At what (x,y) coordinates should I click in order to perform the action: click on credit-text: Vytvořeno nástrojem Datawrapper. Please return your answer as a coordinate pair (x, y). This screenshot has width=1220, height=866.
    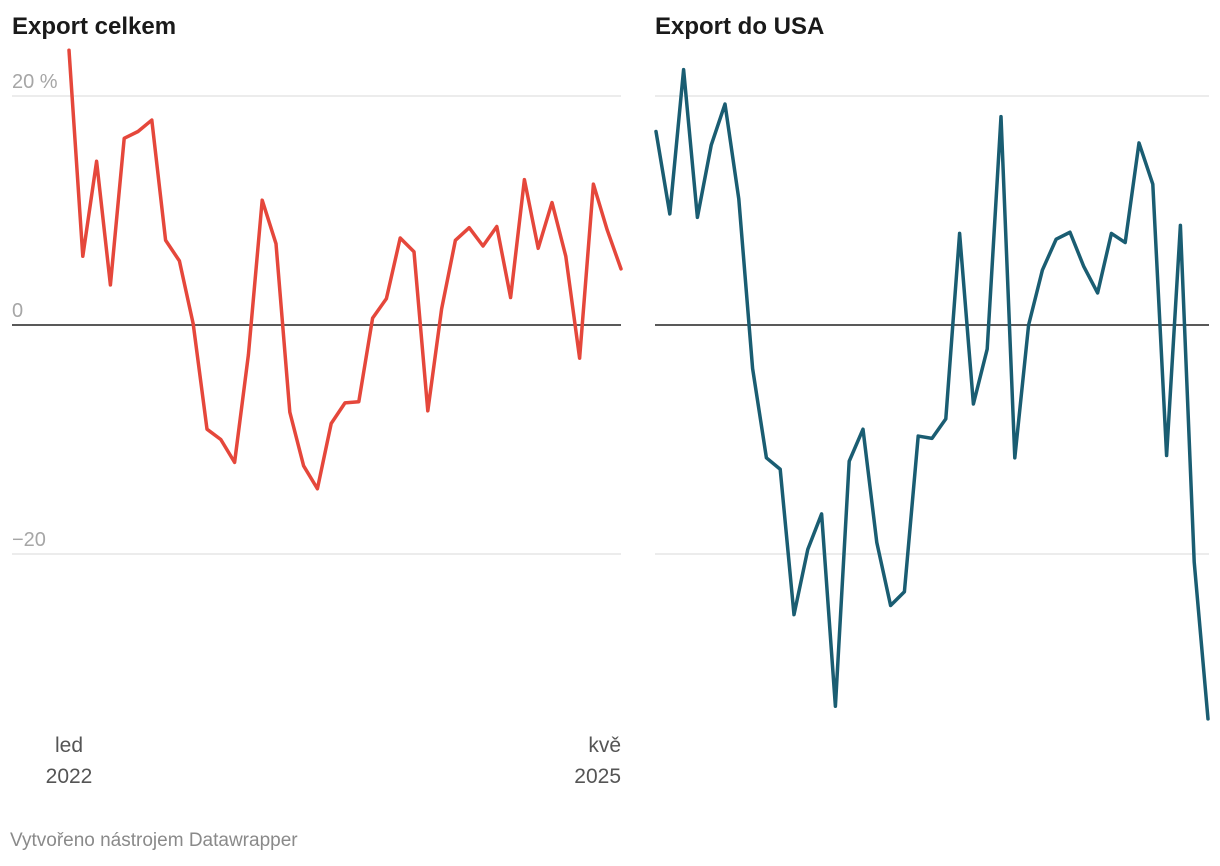
    Looking at the image, I should click on (154, 840).